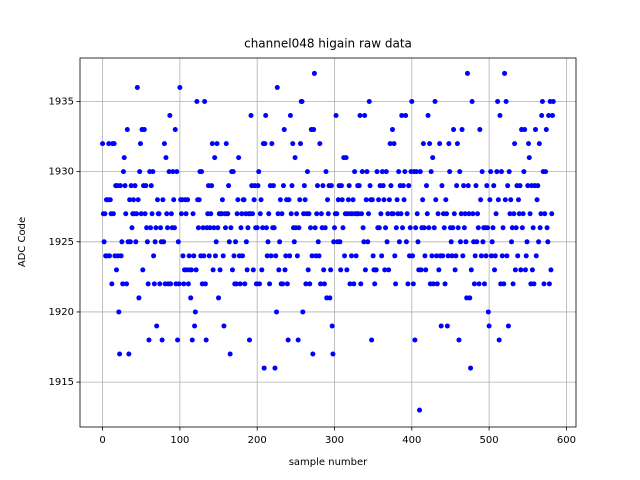 Image resolution: width=640 pixels, height=480 pixels. I want to click on x-tick-label: 400, so click(411, 440).